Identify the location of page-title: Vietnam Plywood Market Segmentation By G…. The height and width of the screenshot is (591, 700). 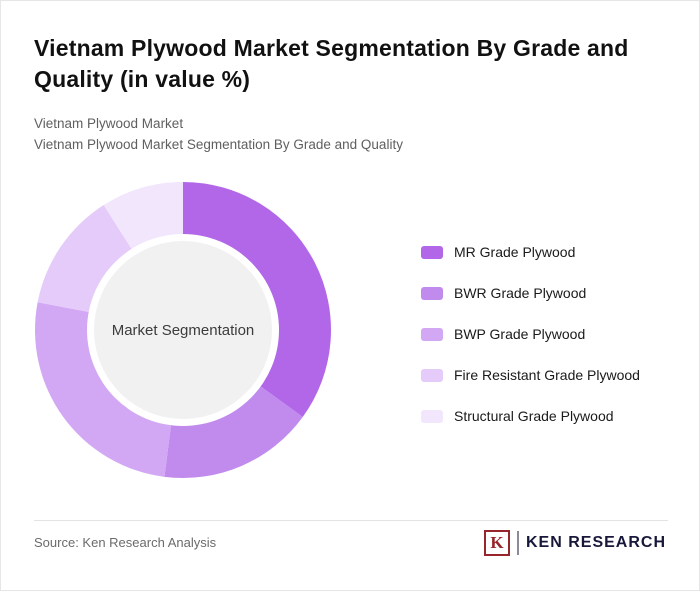
(331, 63).